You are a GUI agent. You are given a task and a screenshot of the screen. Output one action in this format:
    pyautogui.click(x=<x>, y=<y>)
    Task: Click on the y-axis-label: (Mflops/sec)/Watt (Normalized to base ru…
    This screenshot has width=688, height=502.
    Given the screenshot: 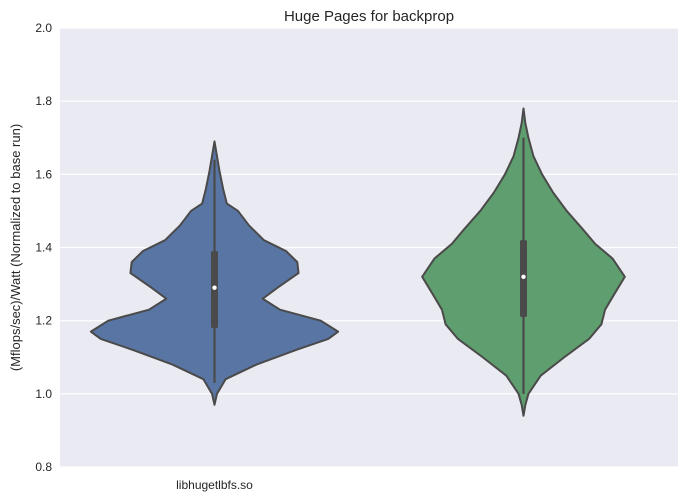 What is the action you would take?
    pyautogui.click(x=15, y=247)
    